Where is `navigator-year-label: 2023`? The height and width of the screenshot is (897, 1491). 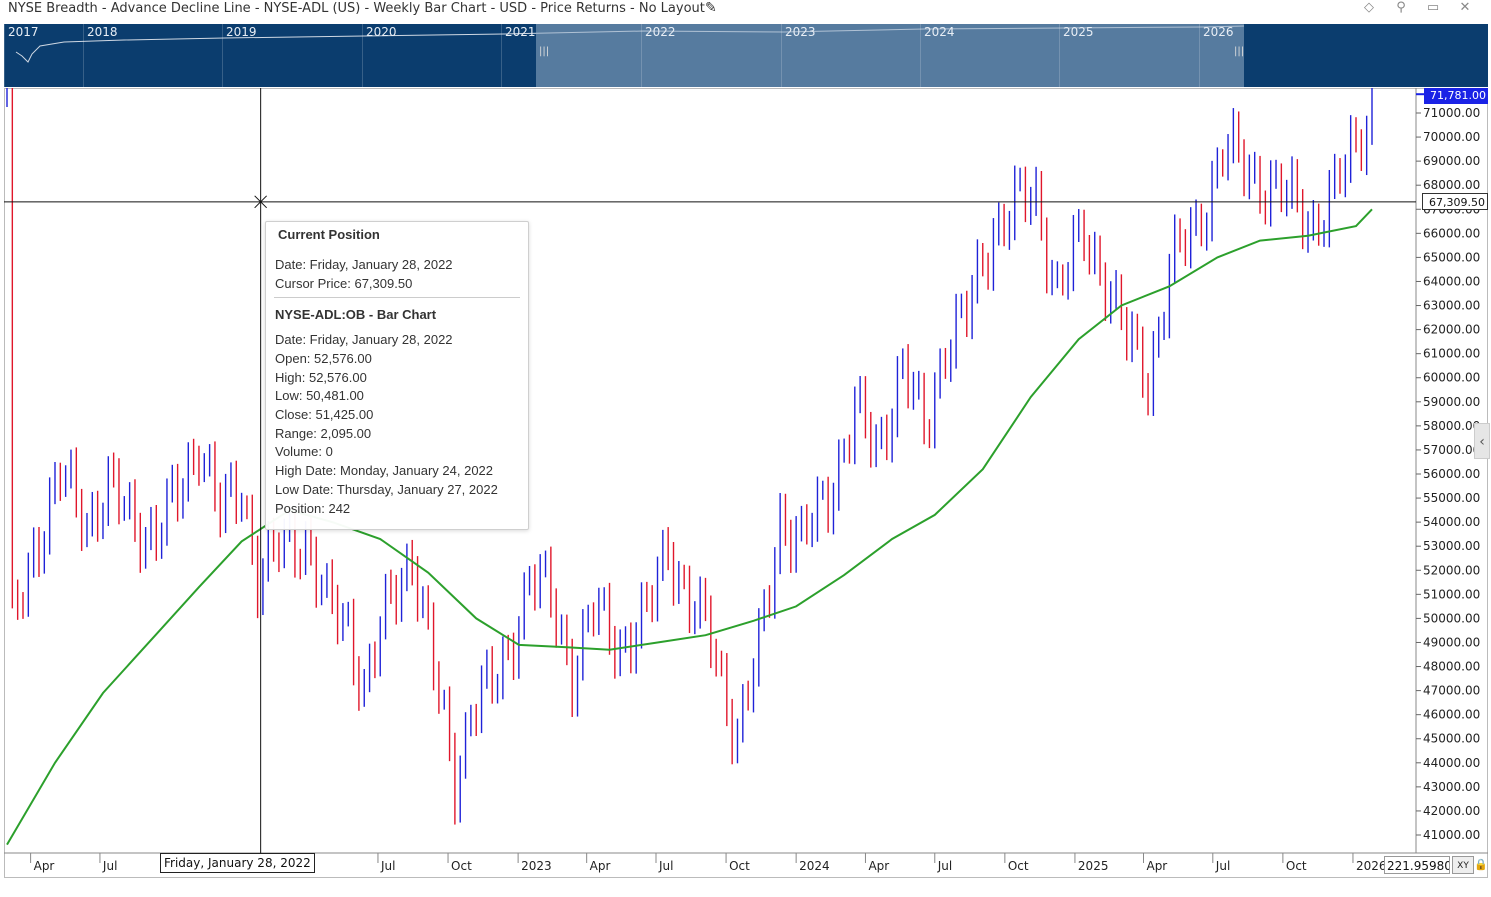
navigator-year-label: 2023 is located at coordinates (800, 32).